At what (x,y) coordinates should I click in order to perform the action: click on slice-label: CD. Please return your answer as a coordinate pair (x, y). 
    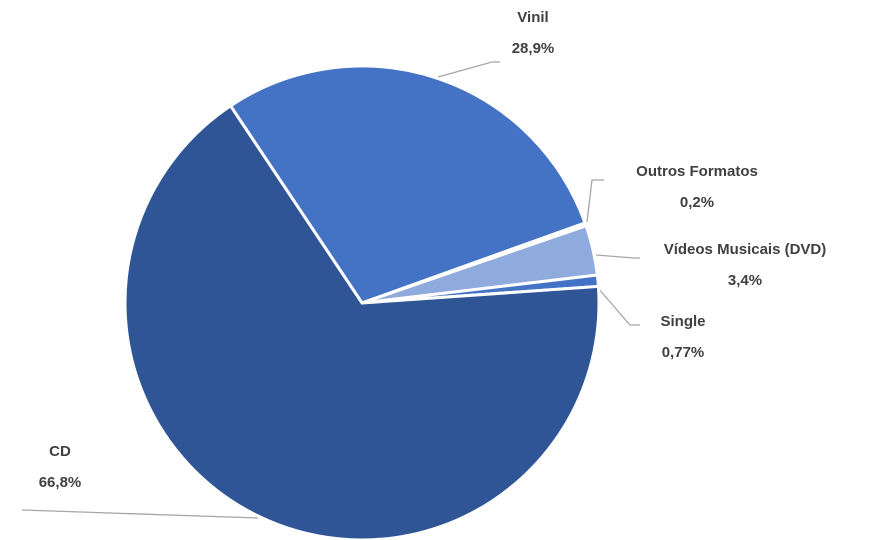
    Looking at the image, I should click on (60, 451).